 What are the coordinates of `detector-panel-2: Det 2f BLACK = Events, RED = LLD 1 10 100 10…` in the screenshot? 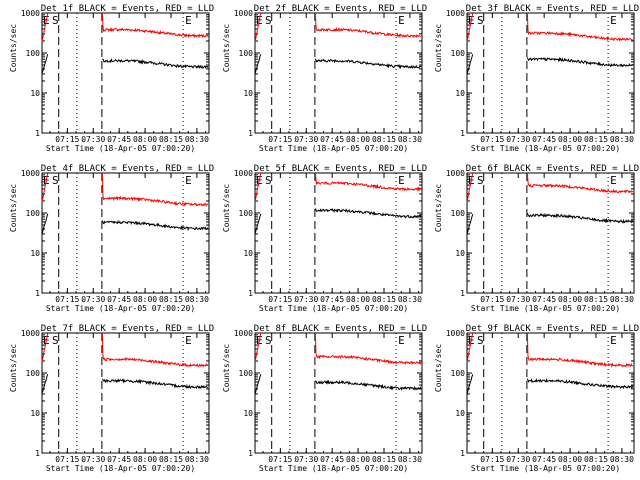 It's located at (324, 78).